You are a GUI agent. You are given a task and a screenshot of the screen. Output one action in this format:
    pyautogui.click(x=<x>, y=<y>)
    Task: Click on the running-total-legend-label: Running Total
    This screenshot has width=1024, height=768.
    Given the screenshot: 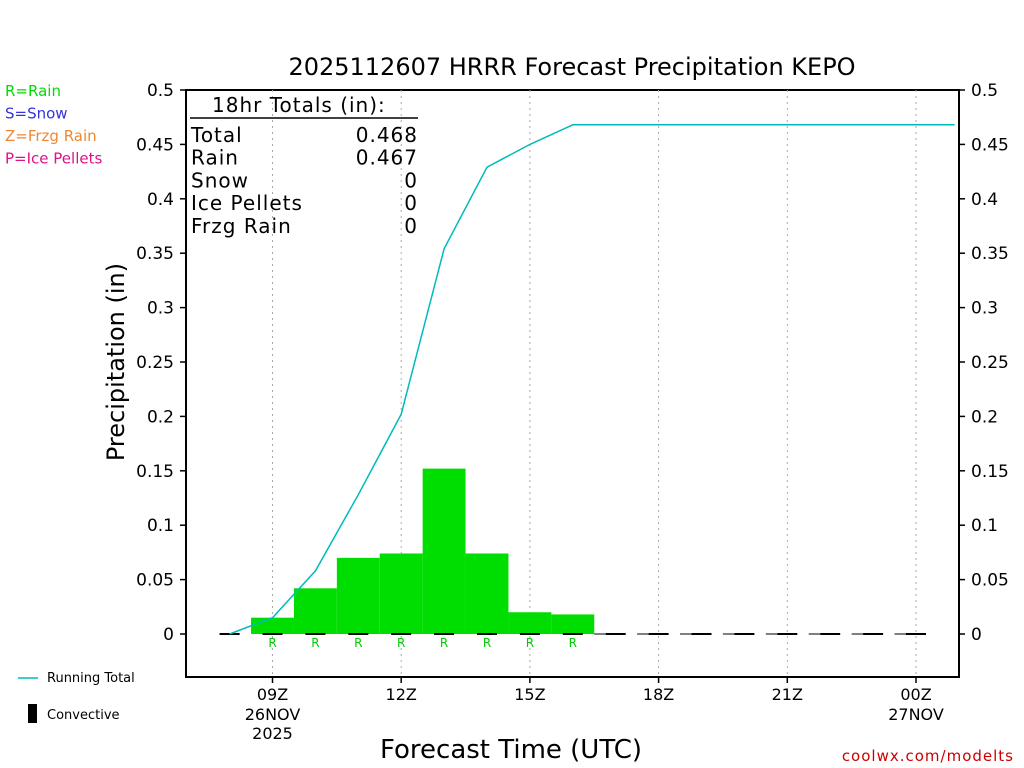 What is the action you would take?
    pyautogui.click(x=91, y=678)
    